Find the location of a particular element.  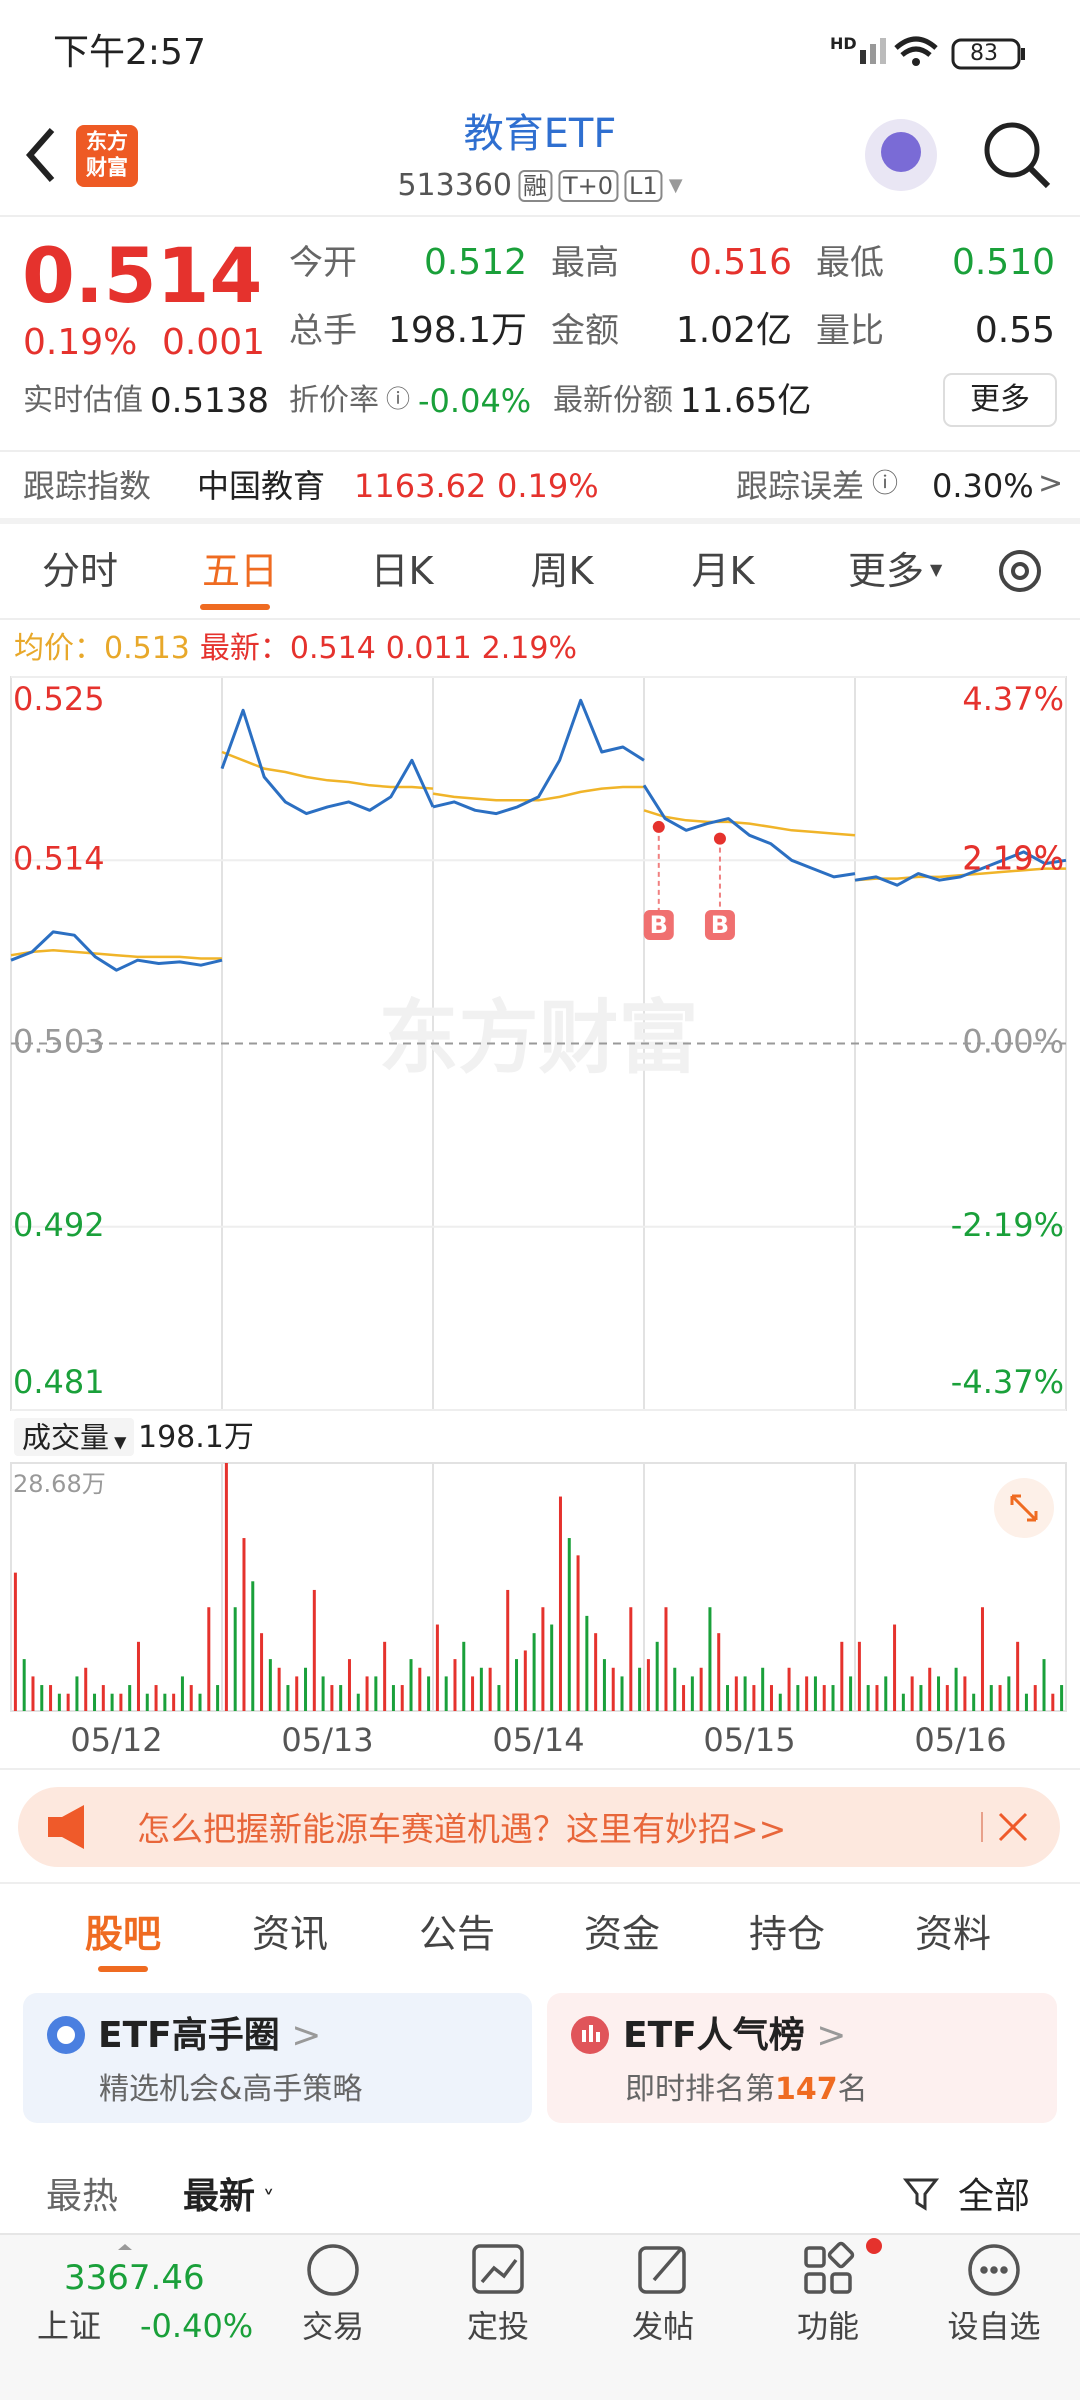

tab: 日K is located at coordinates (402, 571).